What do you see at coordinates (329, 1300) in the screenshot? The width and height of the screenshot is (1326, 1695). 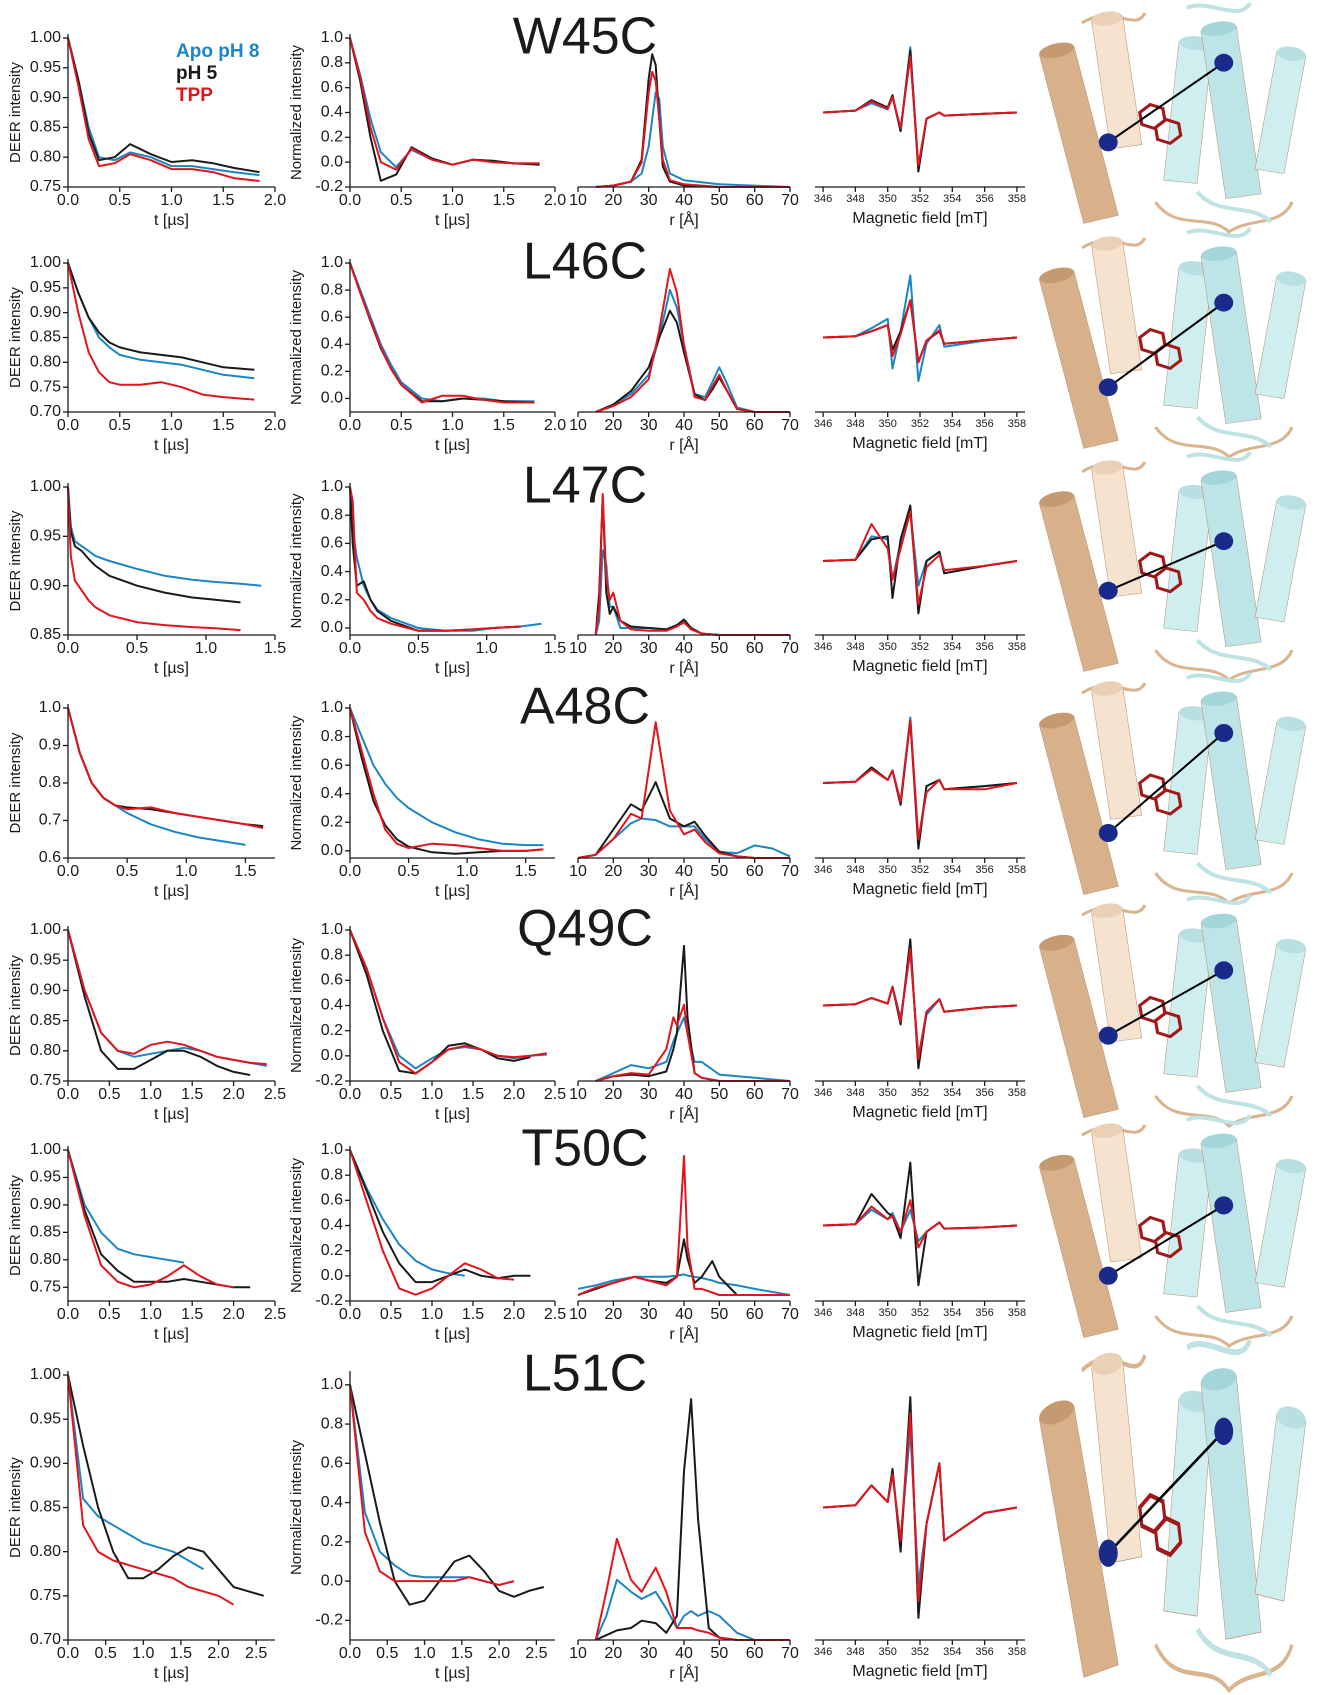 I see `y-tick-label: -0.2` at bounding box center [329, 1300].